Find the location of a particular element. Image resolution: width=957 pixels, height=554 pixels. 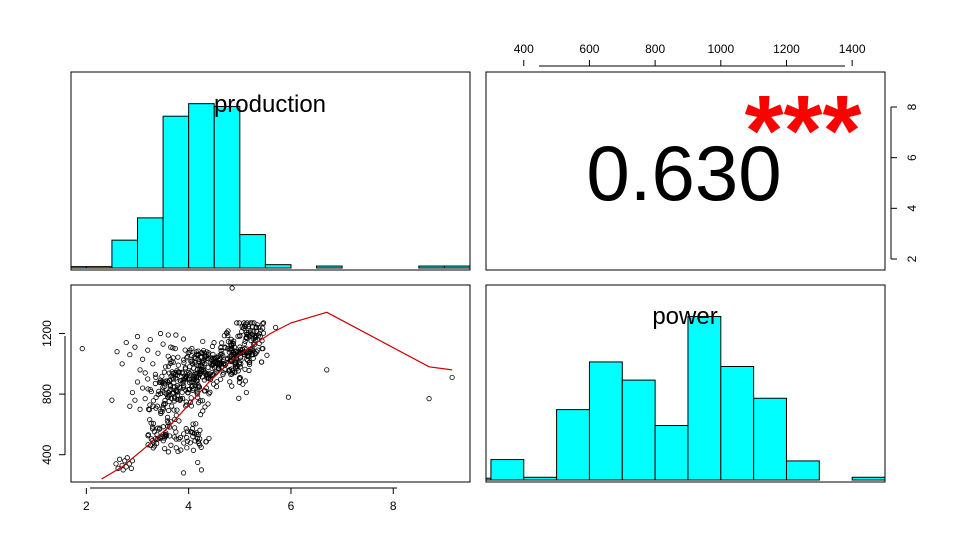

lowess-smooth-line is located at coordinates (277, 395).